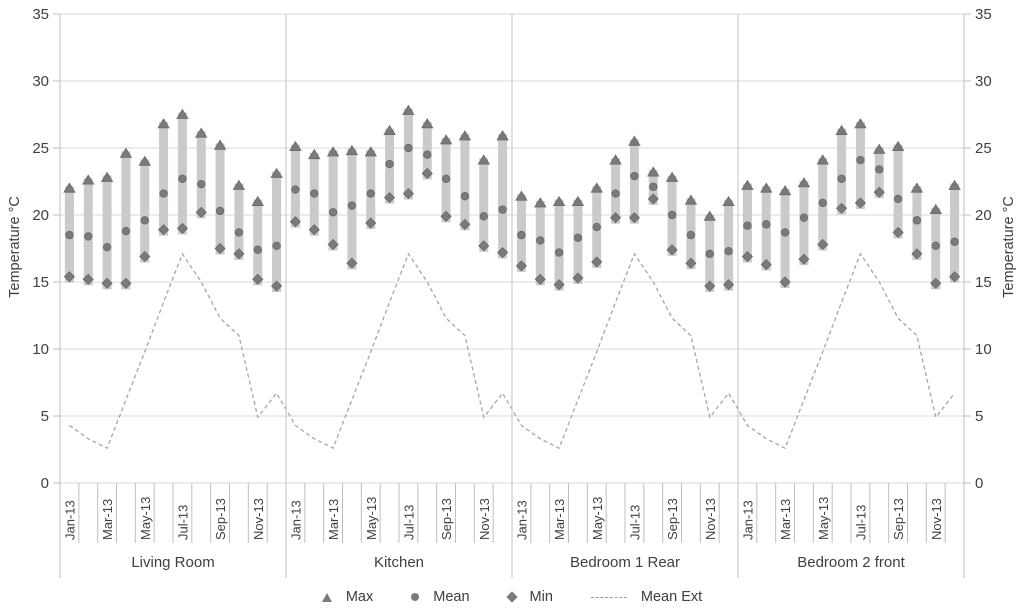 The image size is (1024, 612). I want to click on legend-label-min: Min, so click(541, 597).